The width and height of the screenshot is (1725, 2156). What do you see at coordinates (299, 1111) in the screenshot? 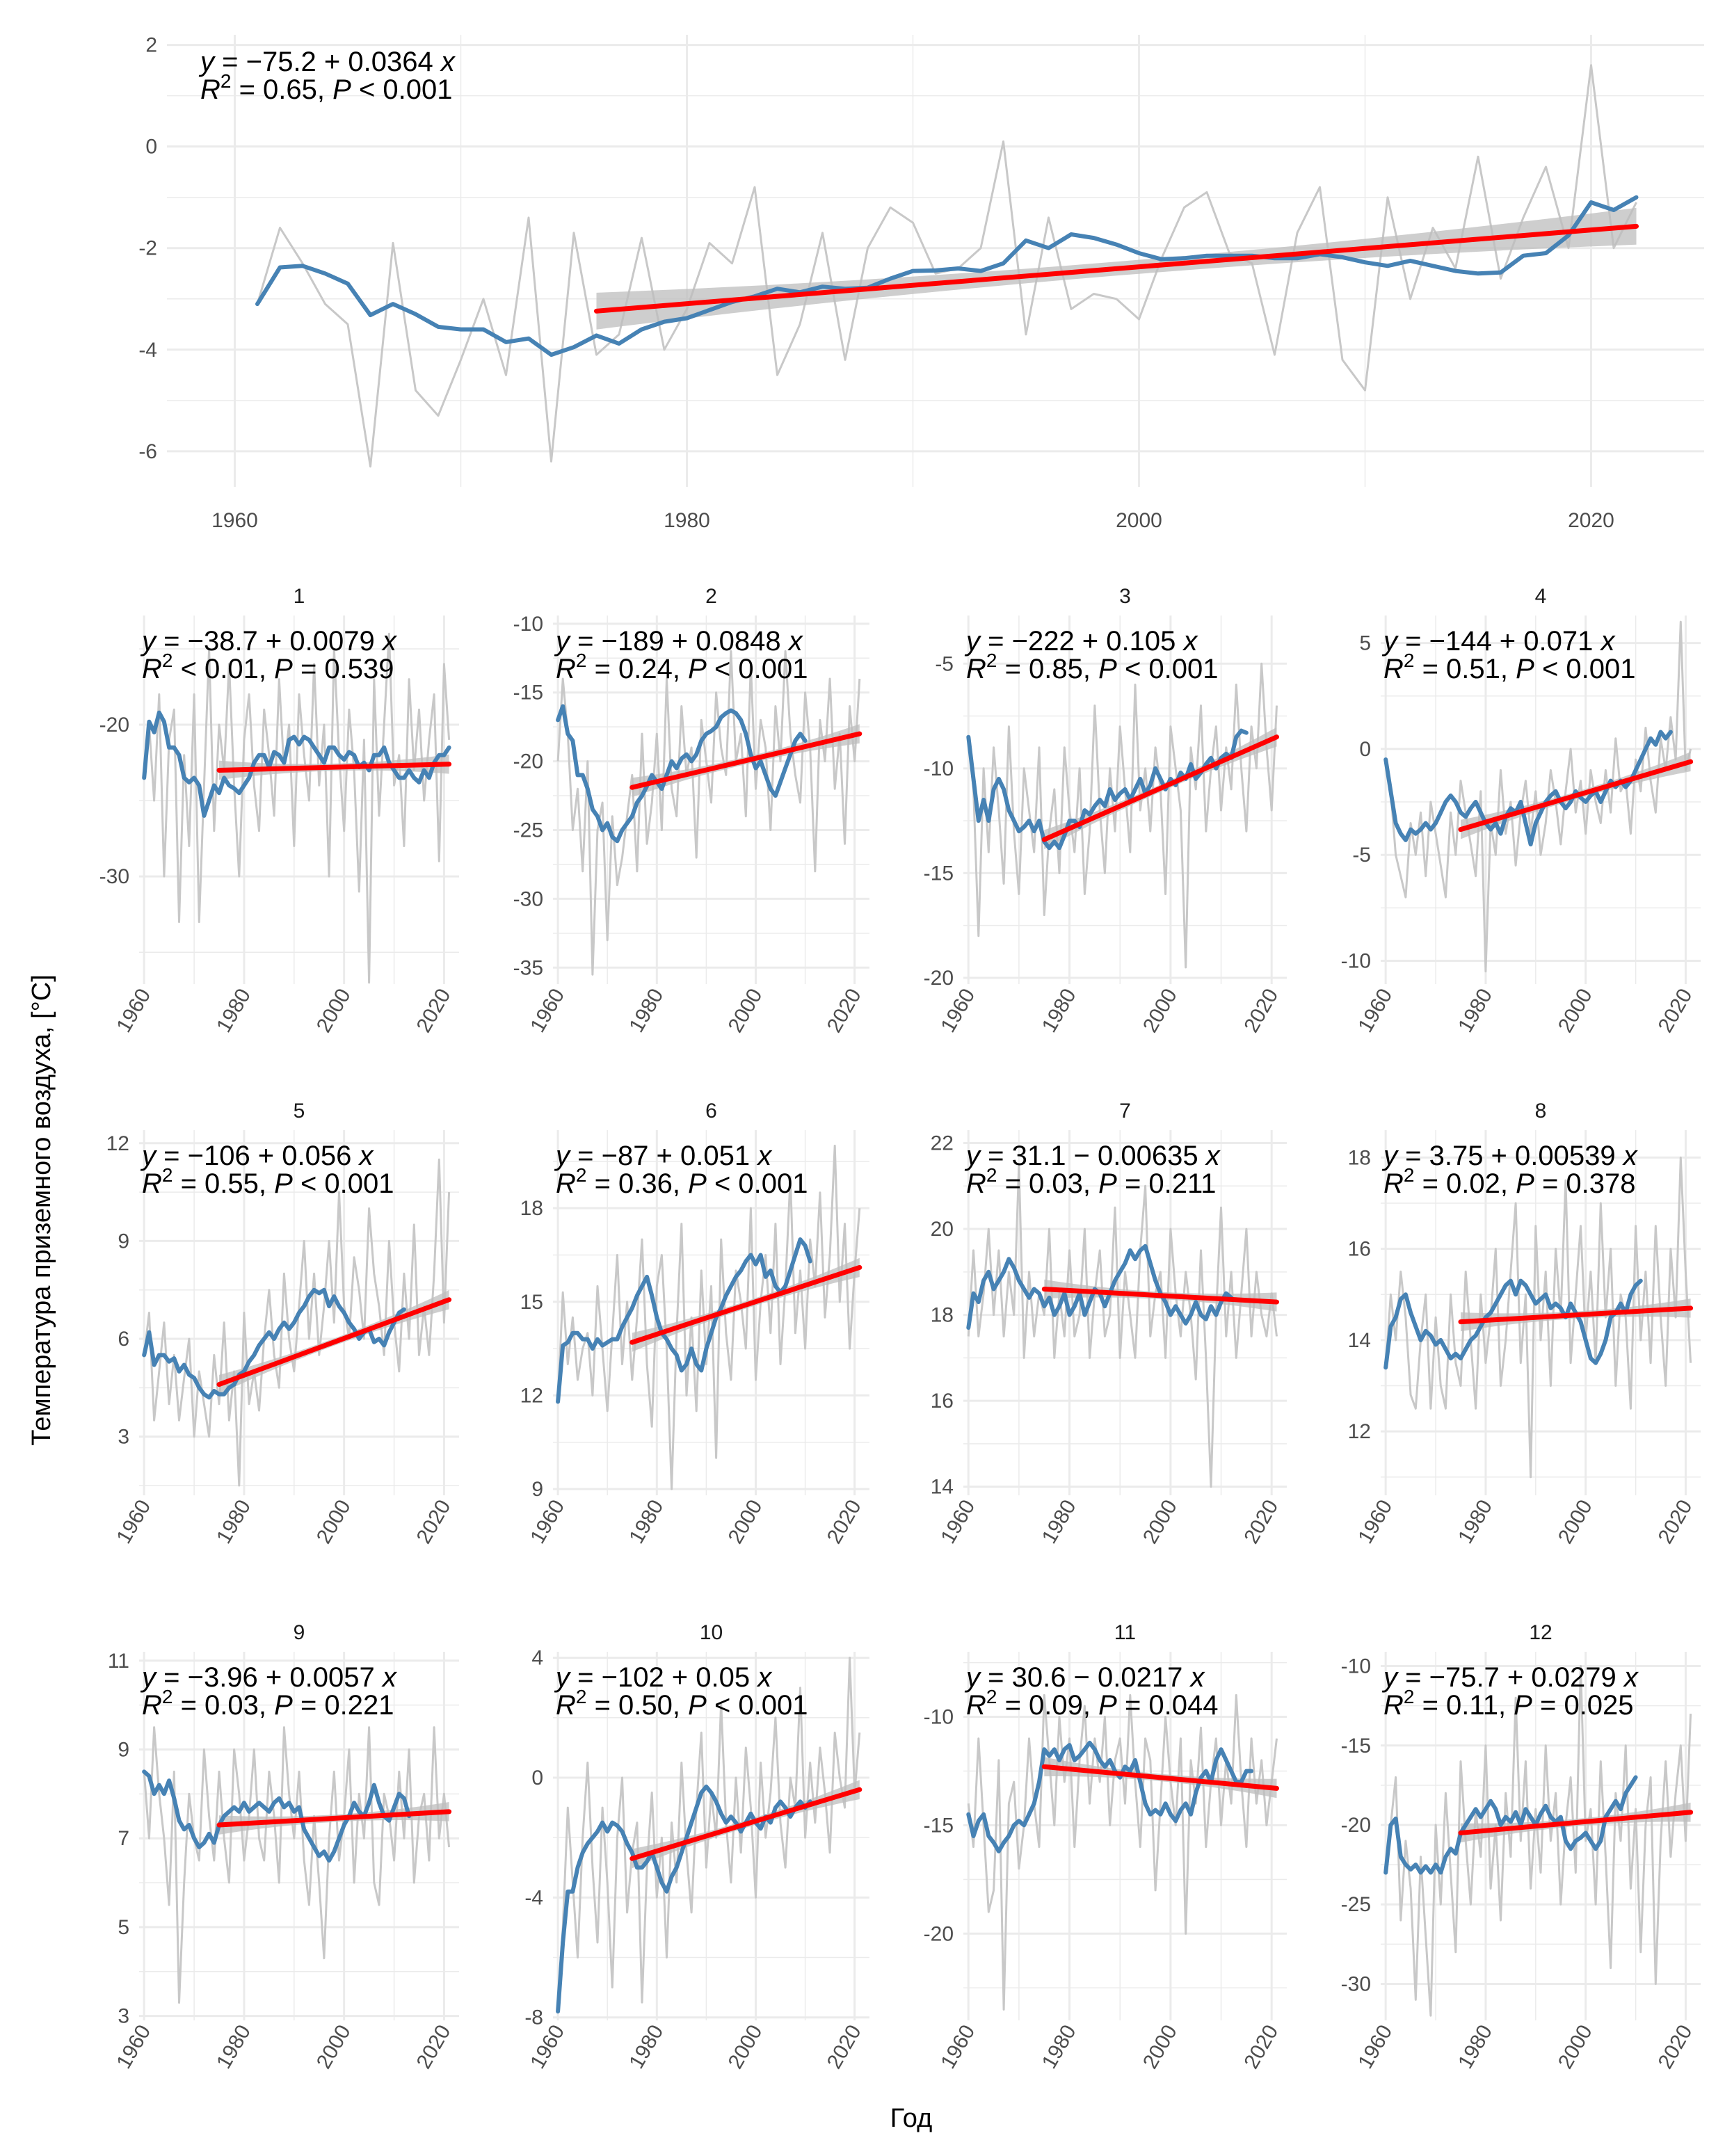
I see `panel-title: 5` at bounding box center [299, 1111].